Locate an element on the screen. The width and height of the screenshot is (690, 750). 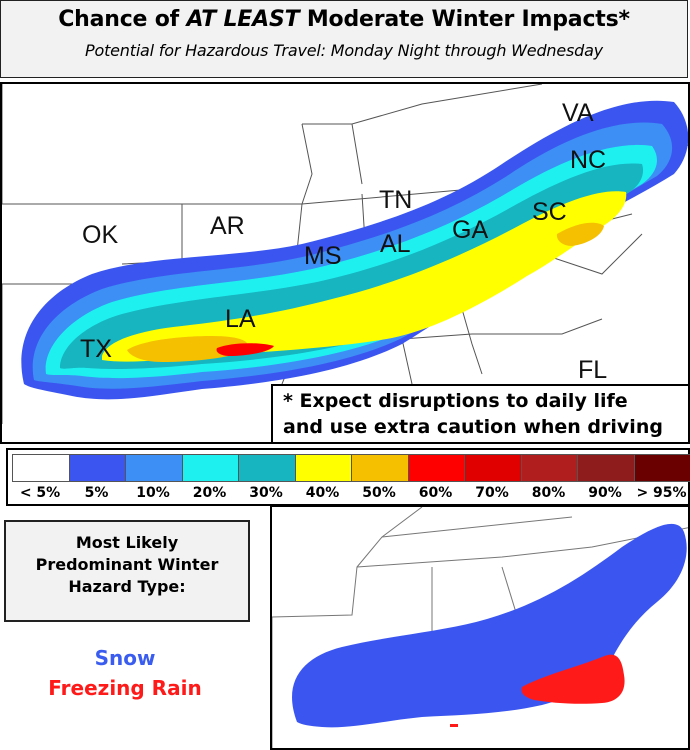
legend-label-0: < 5% is located at coordinates (40, 493).